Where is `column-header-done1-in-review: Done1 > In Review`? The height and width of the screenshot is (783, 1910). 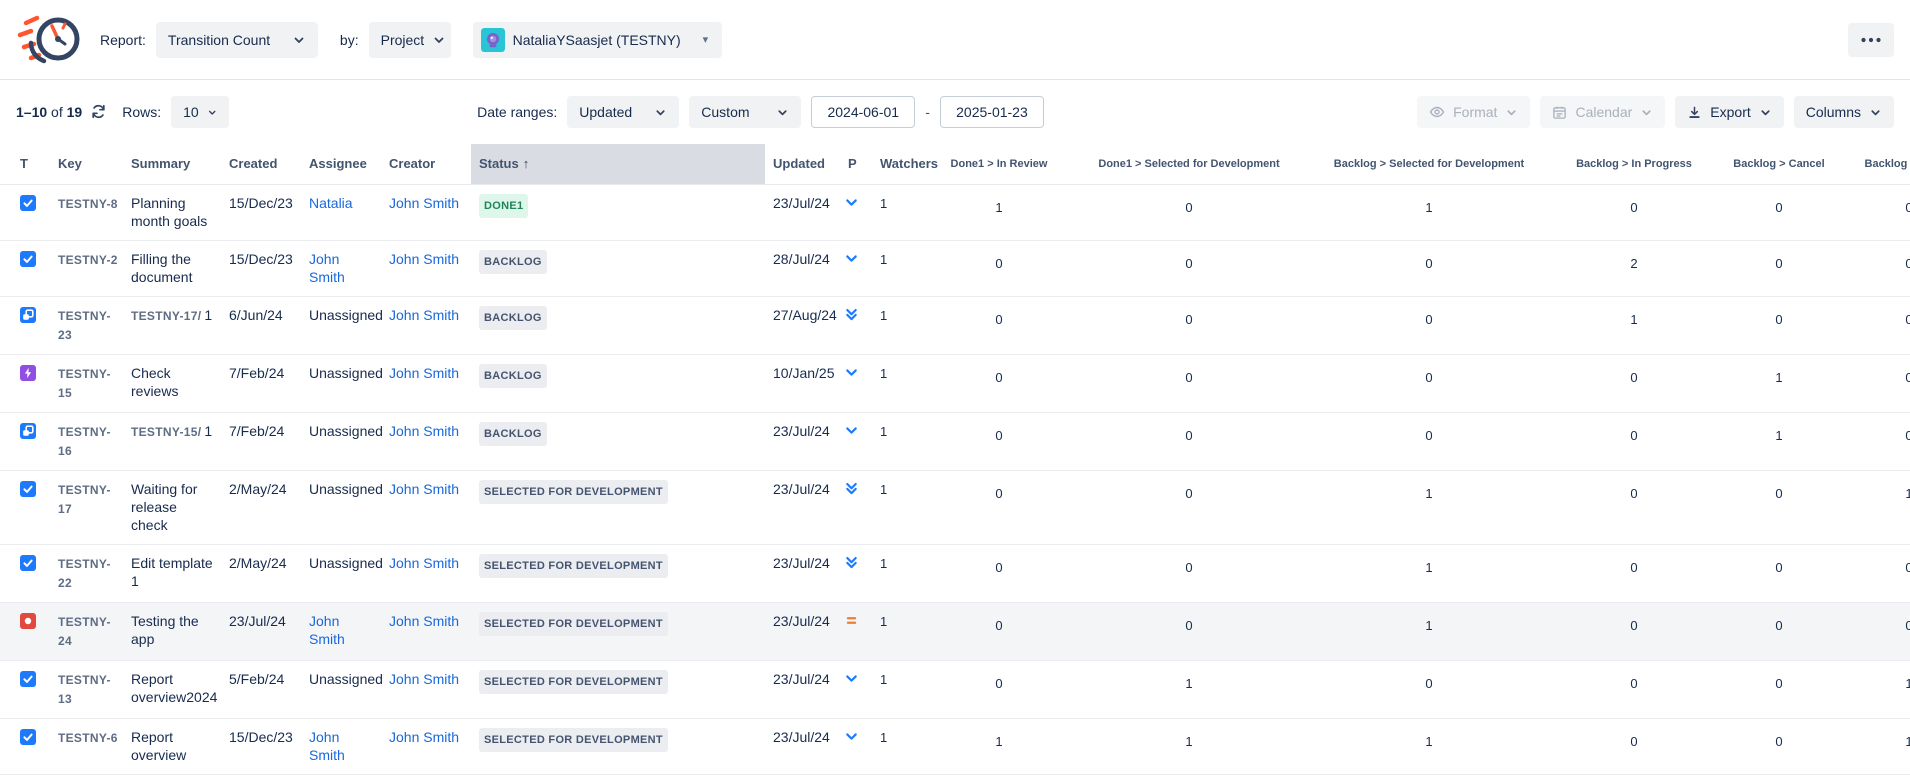 column-header-done1-in-review: Done1 > In Review is located at coordinates (997, 164).